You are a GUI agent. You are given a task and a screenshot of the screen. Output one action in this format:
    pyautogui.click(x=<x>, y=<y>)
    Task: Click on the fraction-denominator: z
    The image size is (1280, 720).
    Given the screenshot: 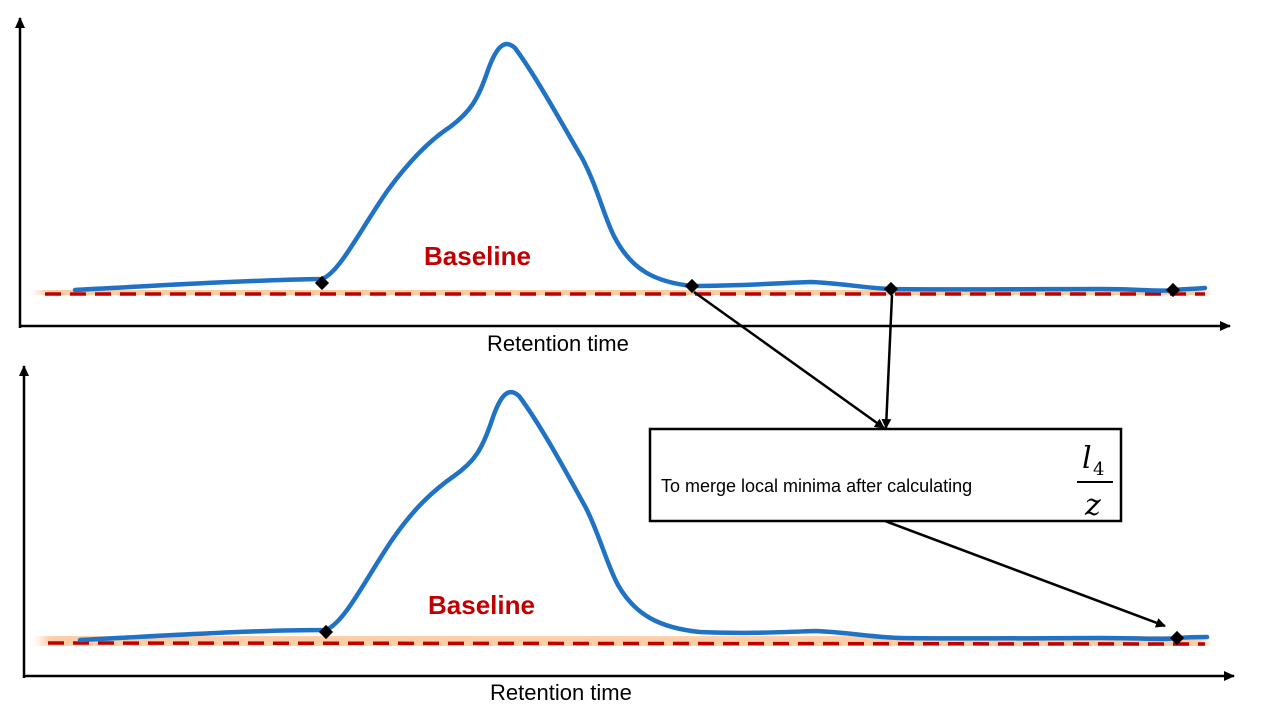 What is the action you would take?
    pyautogui.click(x=1092, y=505)
    